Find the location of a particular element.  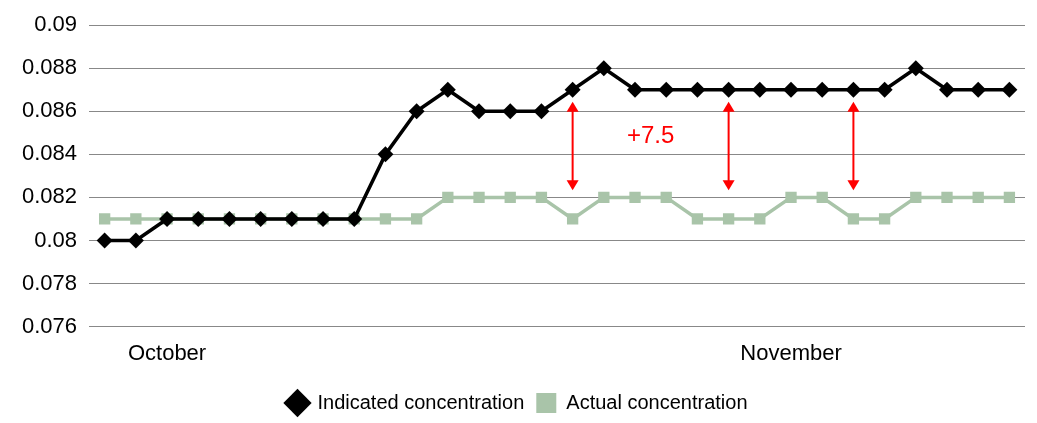

legend-label: Indicated concentration is located at coordinates (421, 401).